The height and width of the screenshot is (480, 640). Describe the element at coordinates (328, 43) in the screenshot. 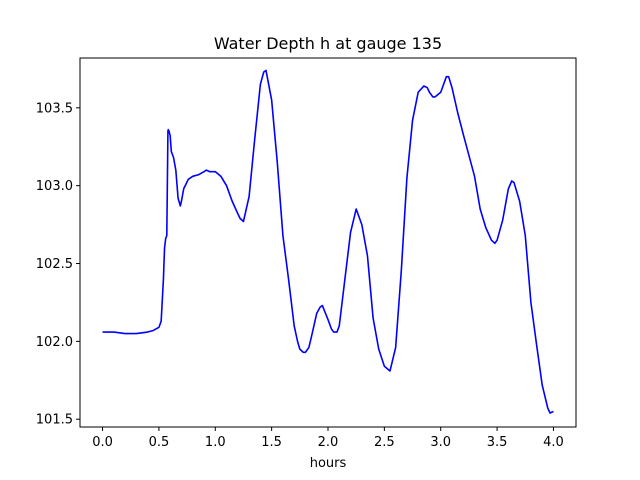

I see `chart-title: Water Depth h at gauge 135` at that location.